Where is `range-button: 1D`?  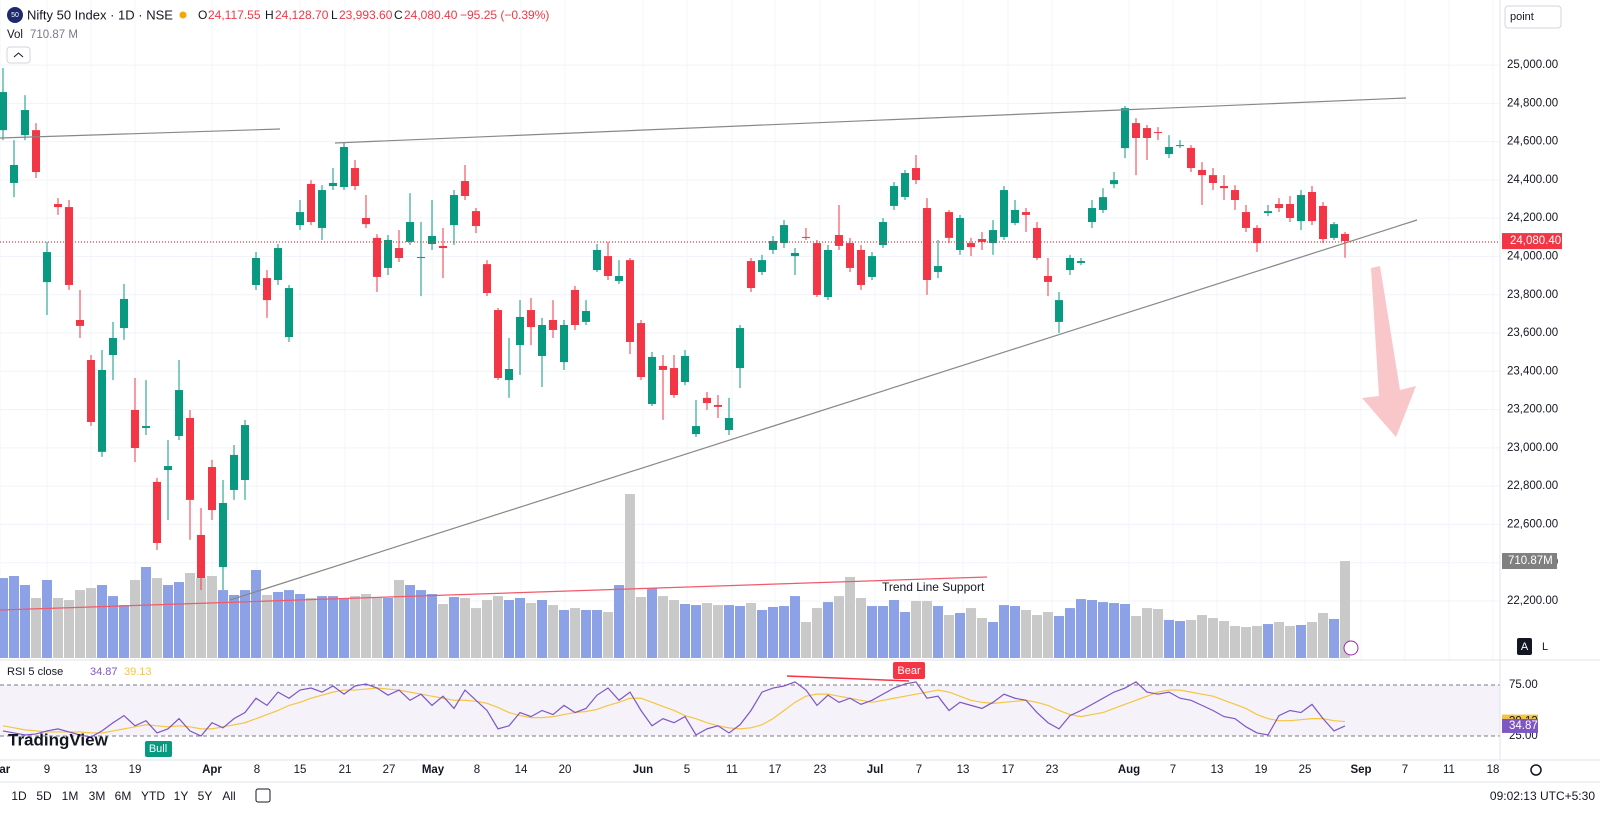 range-button: 1D is located at coordinates (19, 796).